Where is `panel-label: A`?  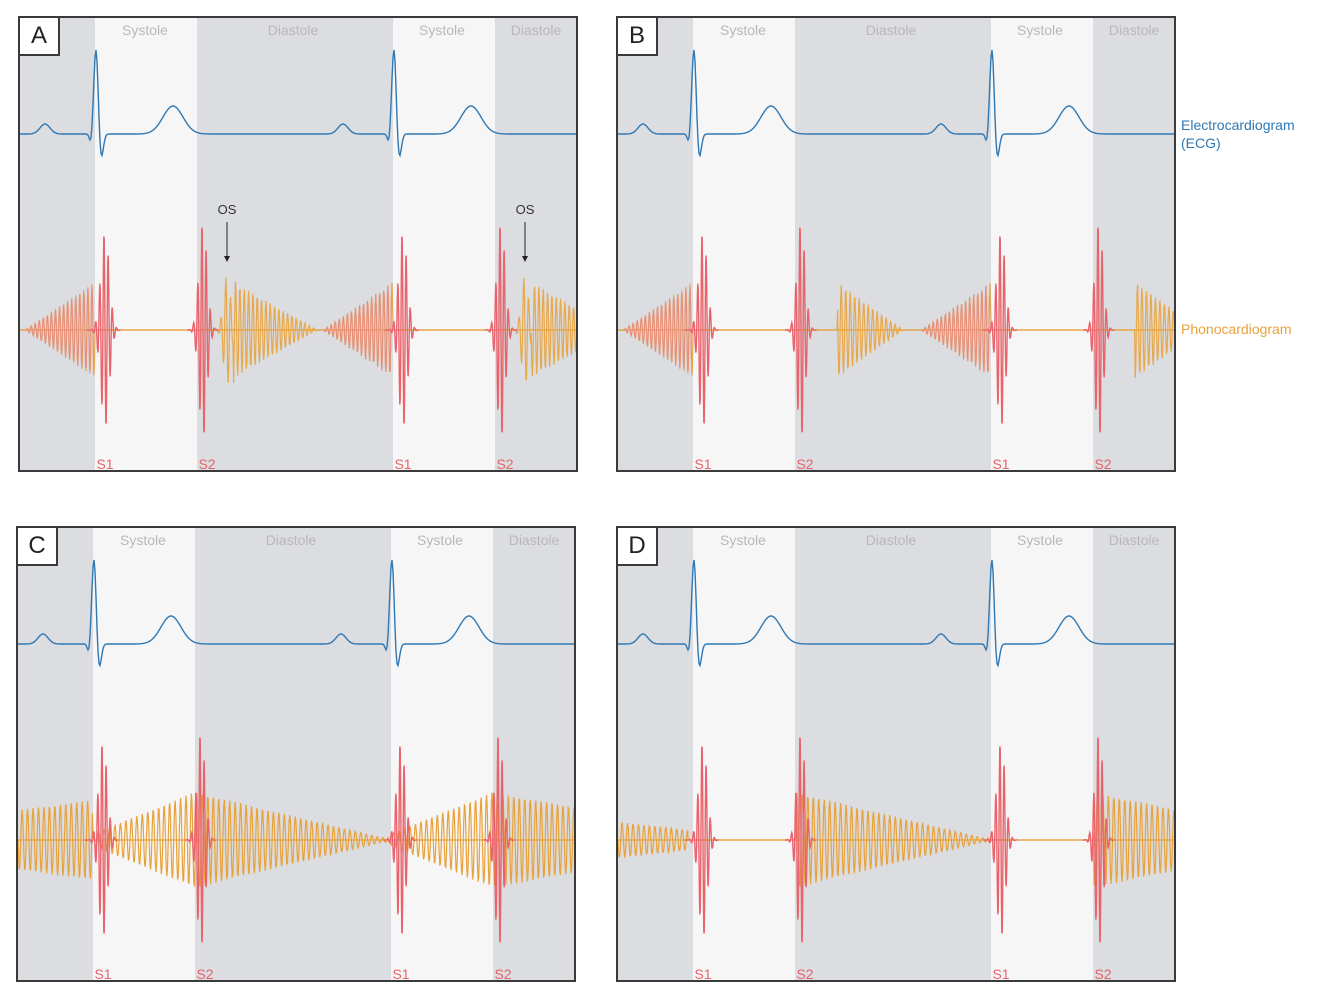 panel-label: A is located at coordinates (40, 37).